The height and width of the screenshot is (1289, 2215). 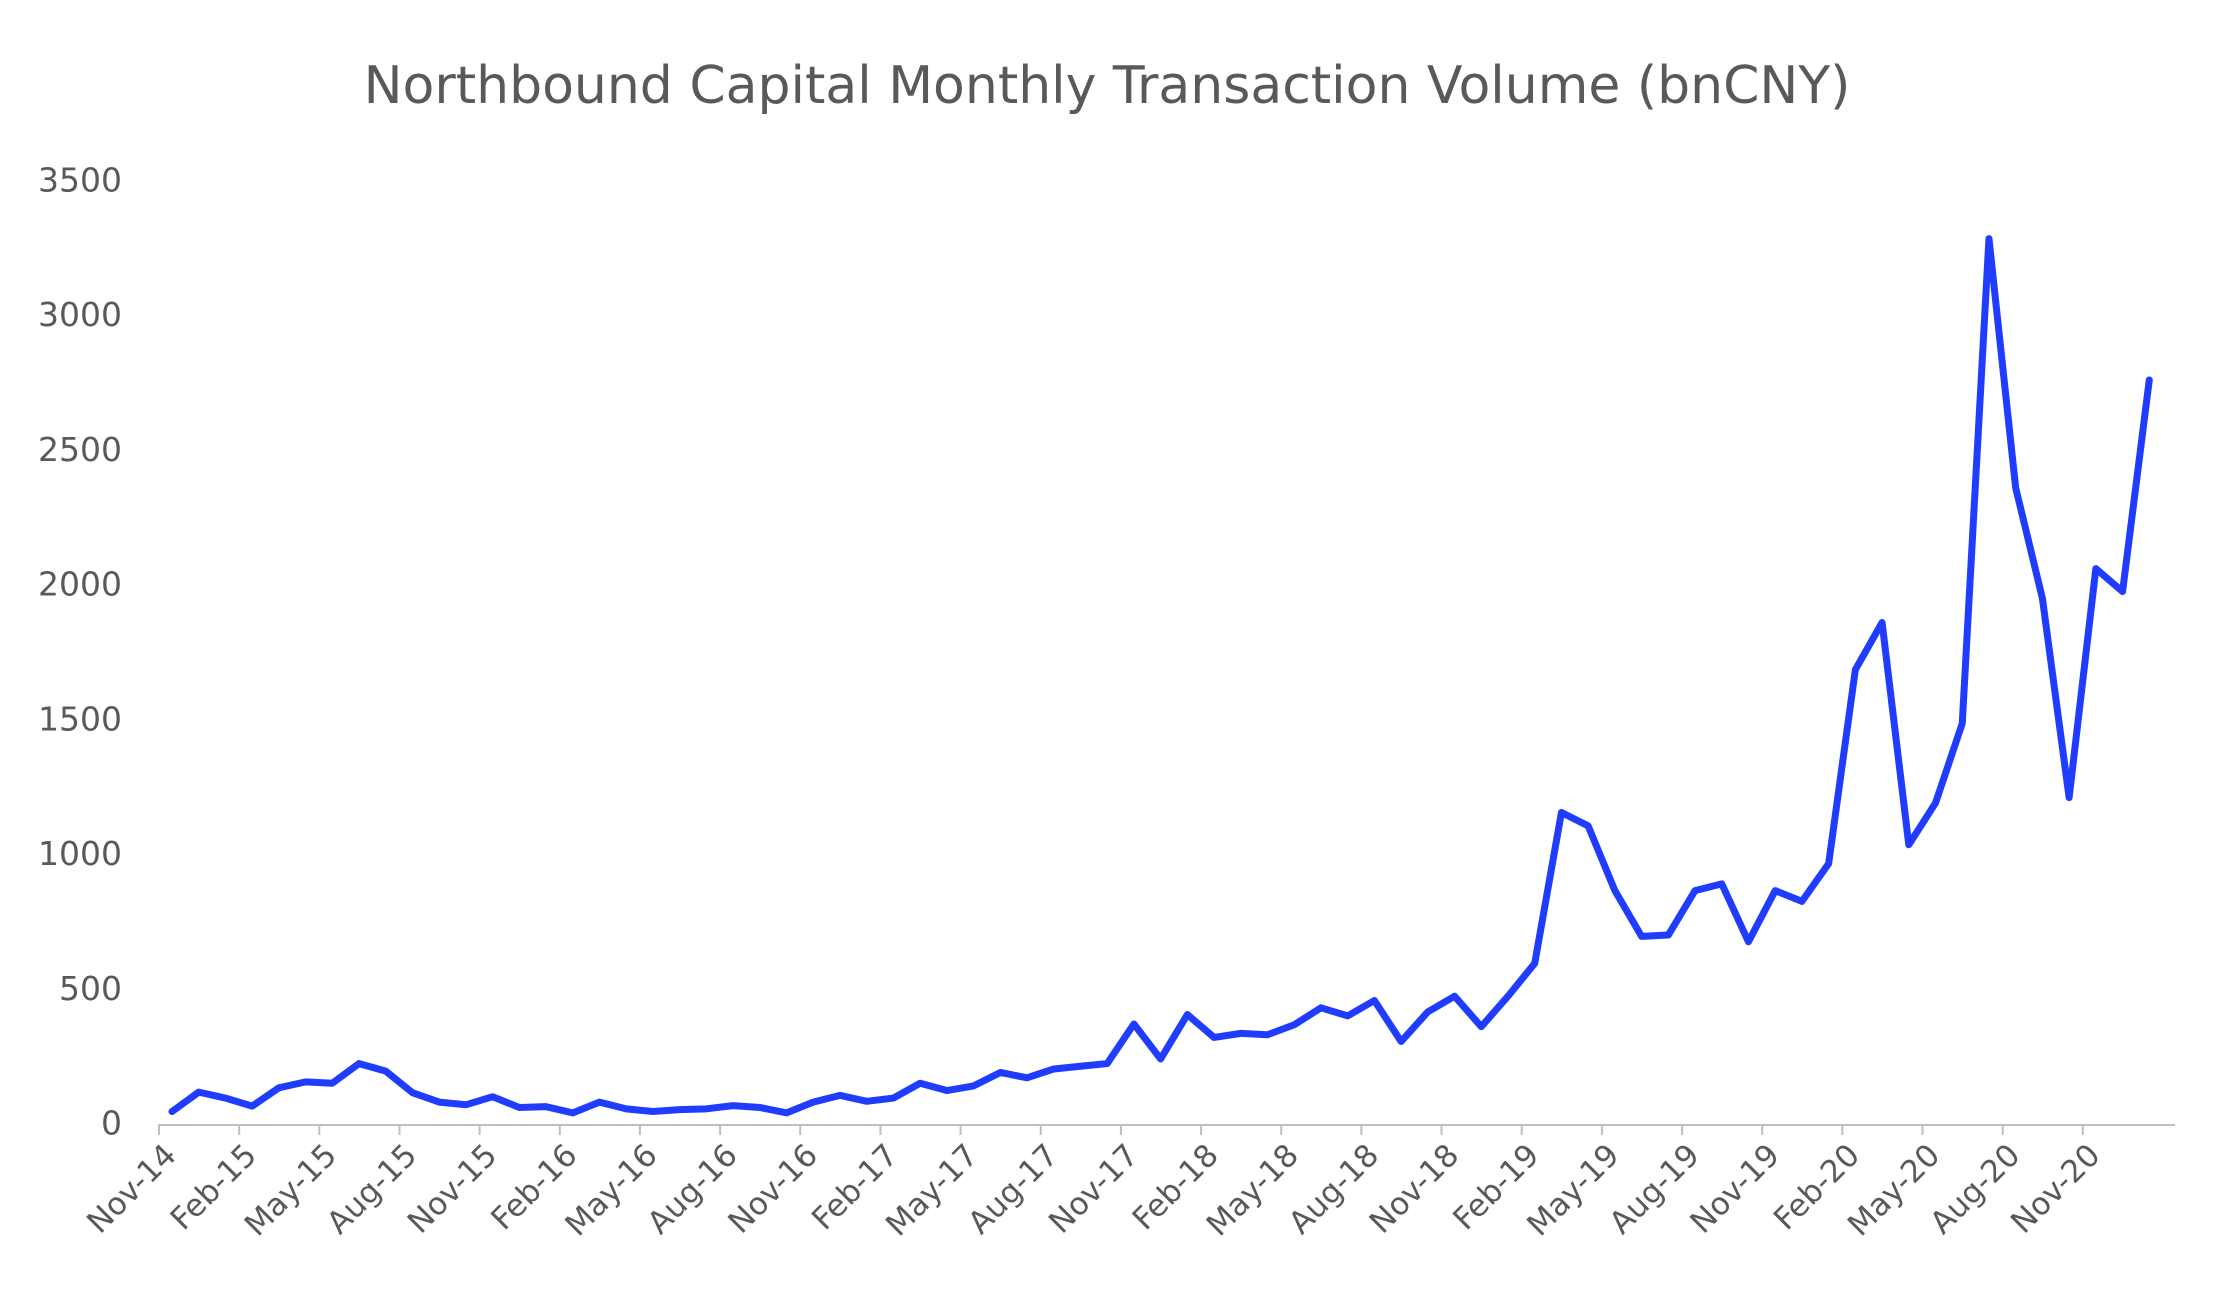 What do you see at coordinates (80, 853) in the screenshot?
I see `y-tick-label: 1000` at bounding box center [80, 853].